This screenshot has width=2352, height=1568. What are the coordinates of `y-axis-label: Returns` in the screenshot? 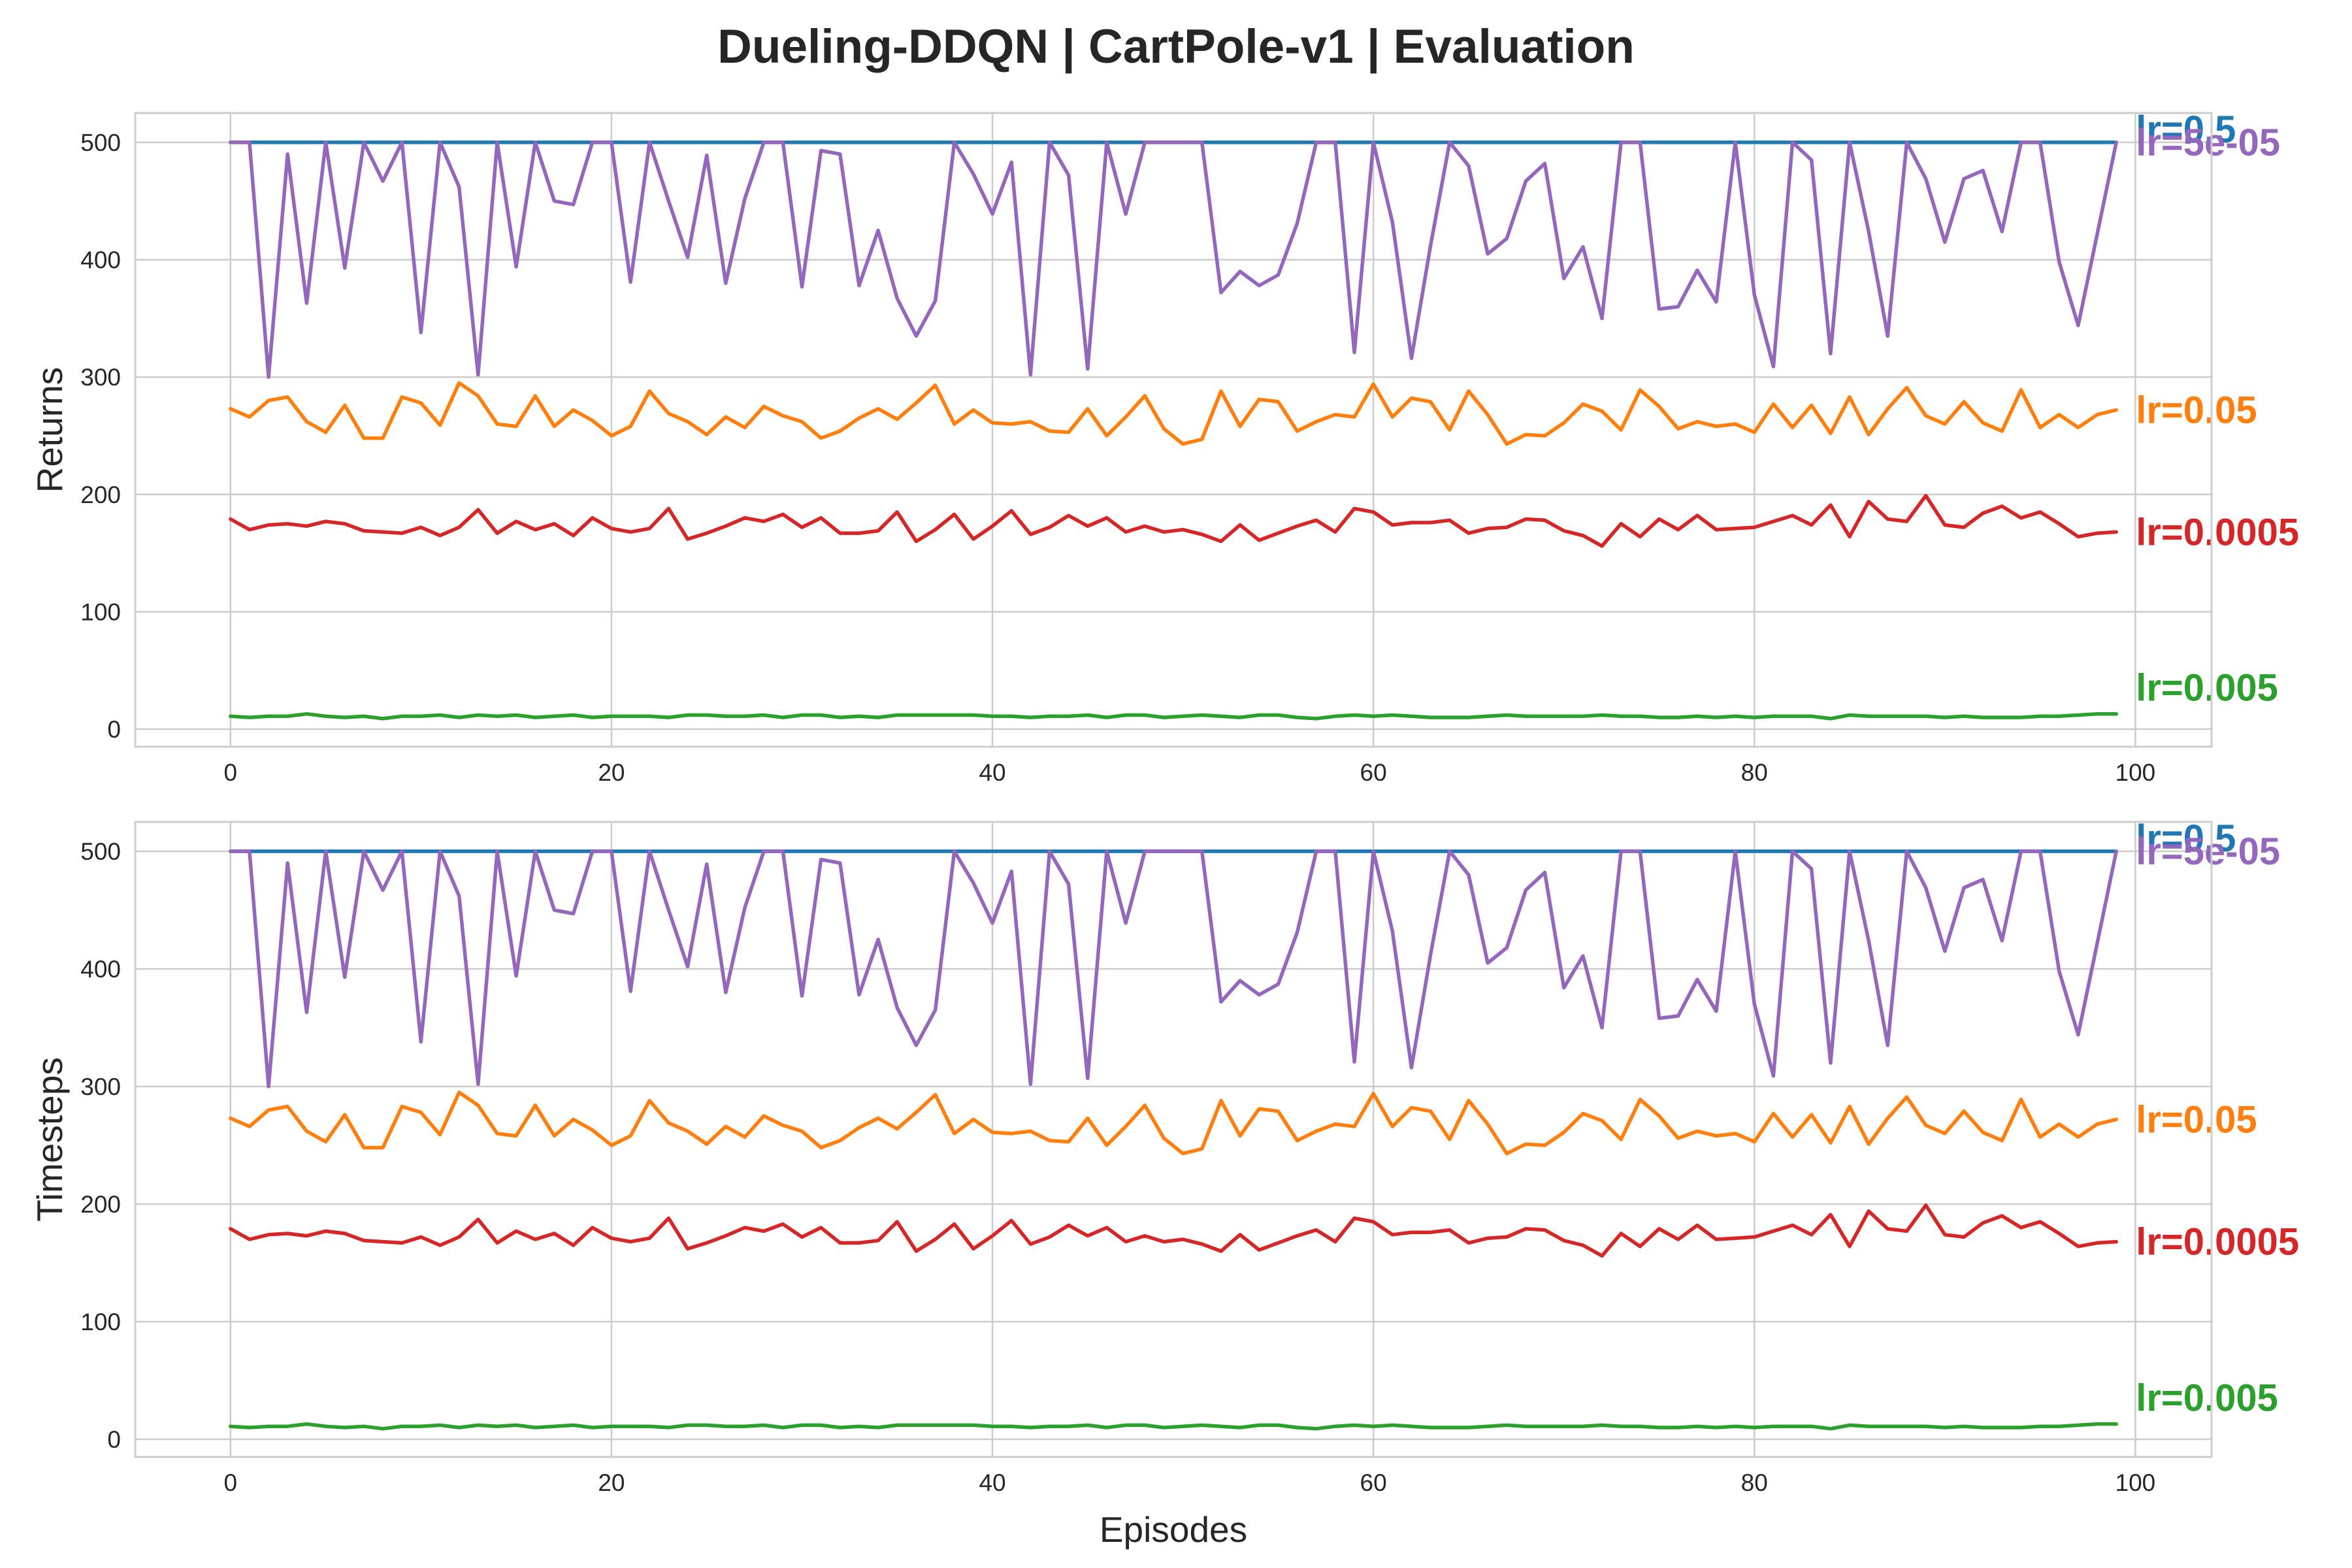 It's located at (49, 430).